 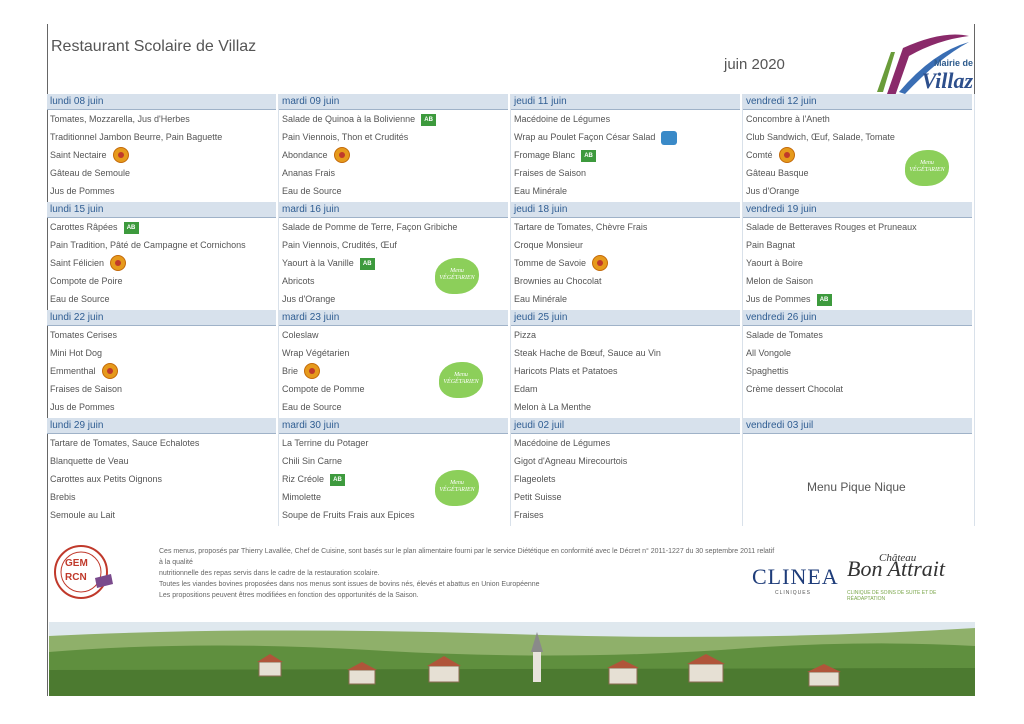 I want to click on dish-name: Saint Nectaire, so click(x=78, y=155).